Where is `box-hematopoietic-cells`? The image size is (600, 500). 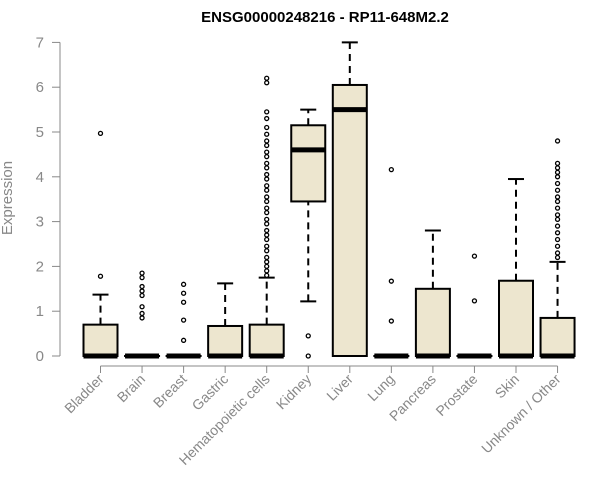 box-hematopoietic-cells is located at coordinates (266, 217).